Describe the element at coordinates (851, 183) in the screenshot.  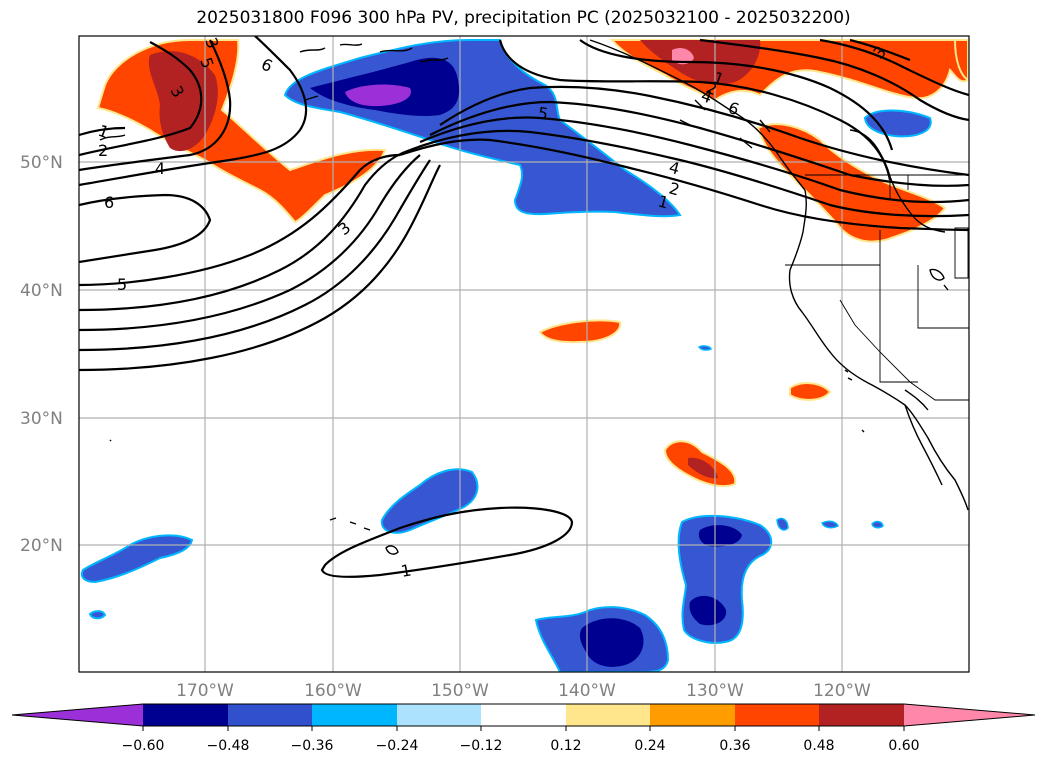
I see `precip-region-pnw` at that location.